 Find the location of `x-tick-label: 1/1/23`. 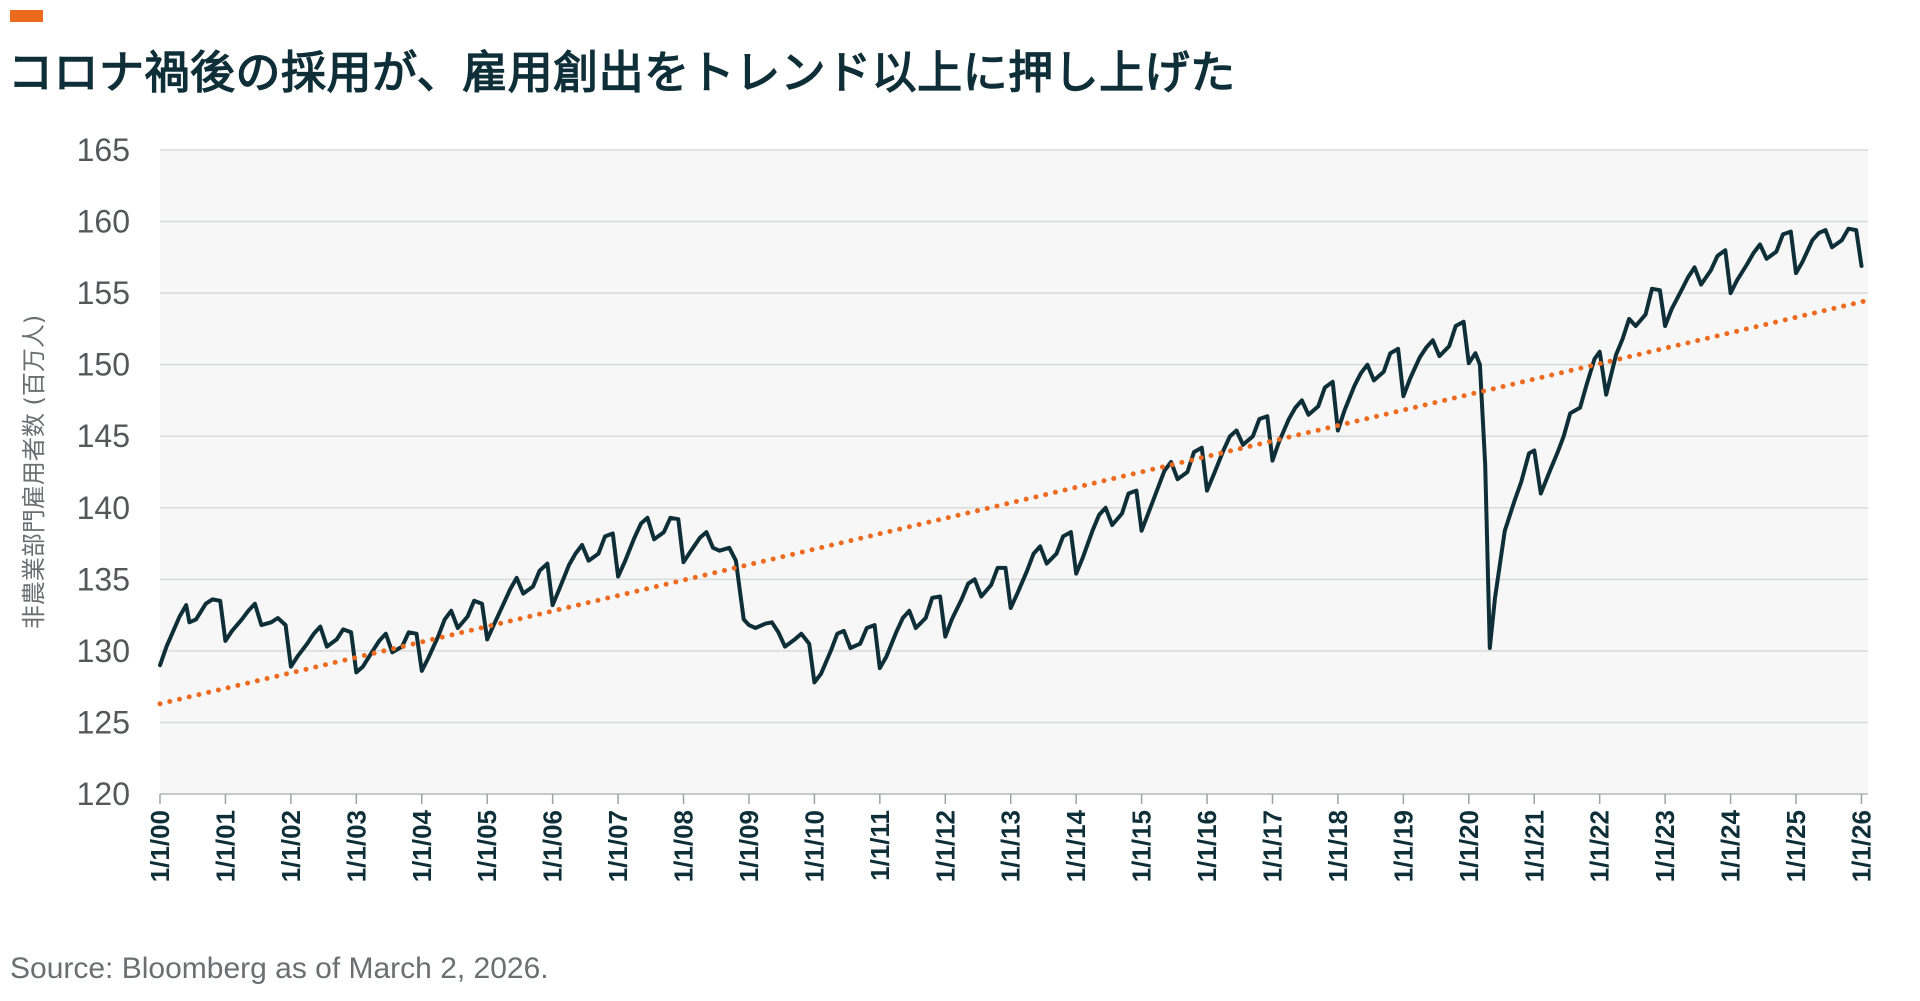

x-tick-label: 1/1/23 is located at coordinates (1665, 846).